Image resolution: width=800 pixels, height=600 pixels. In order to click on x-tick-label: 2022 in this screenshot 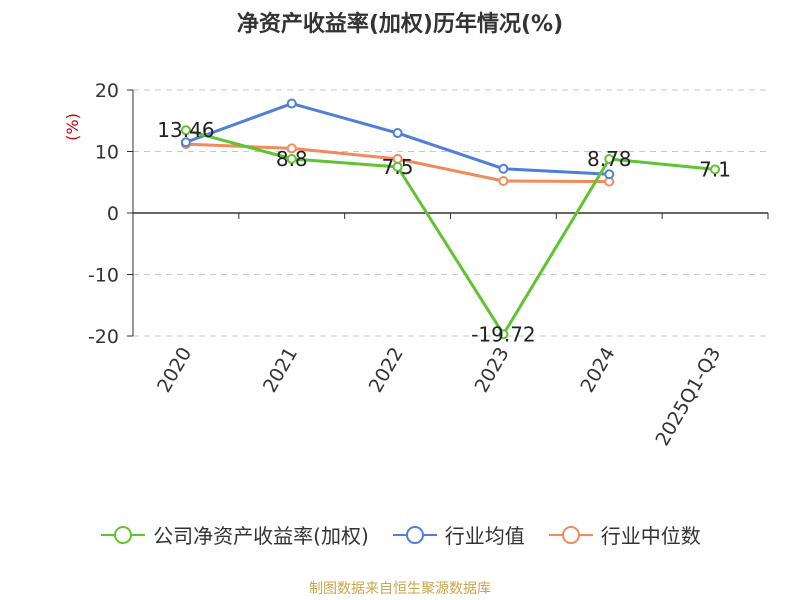, I will do `click(386, 370)`.